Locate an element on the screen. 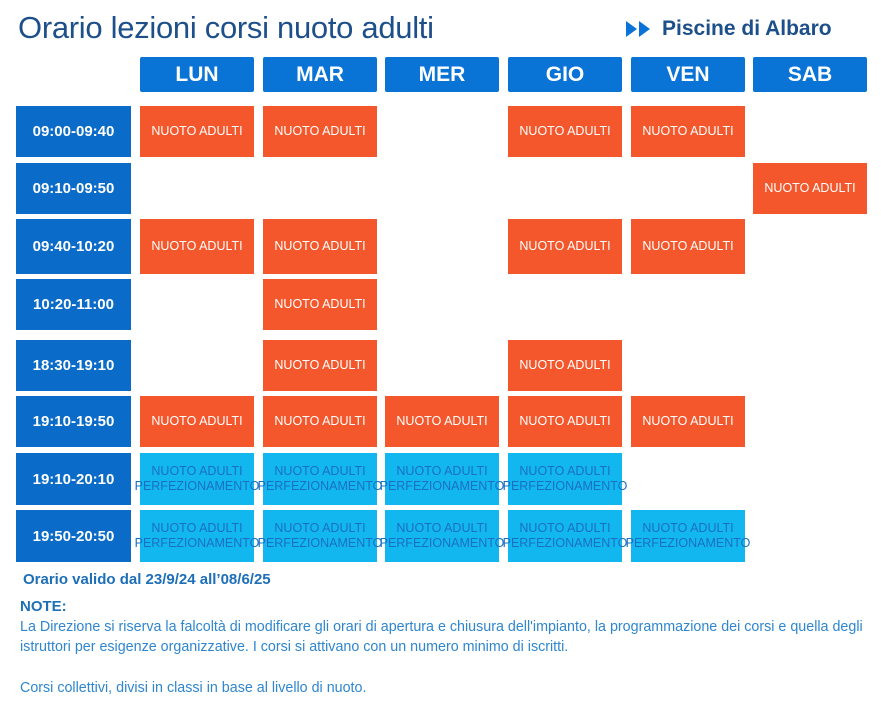 The height and width of the screenshot is (712, 881). brand: Piscine di Albaro is located at coordinates (729, 29).